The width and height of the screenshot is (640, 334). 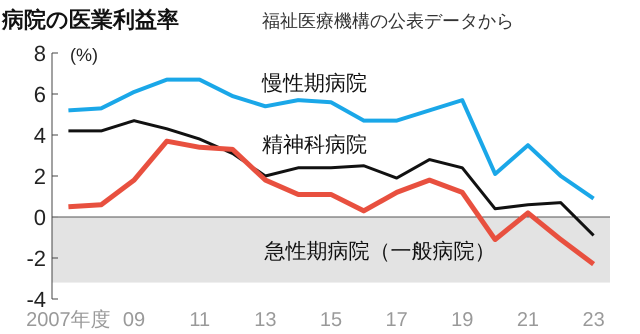 What do you see at coordinates (199, 320) in the screenshot?
I see `x-tick-label: 11` at bounding box center [199, 320].